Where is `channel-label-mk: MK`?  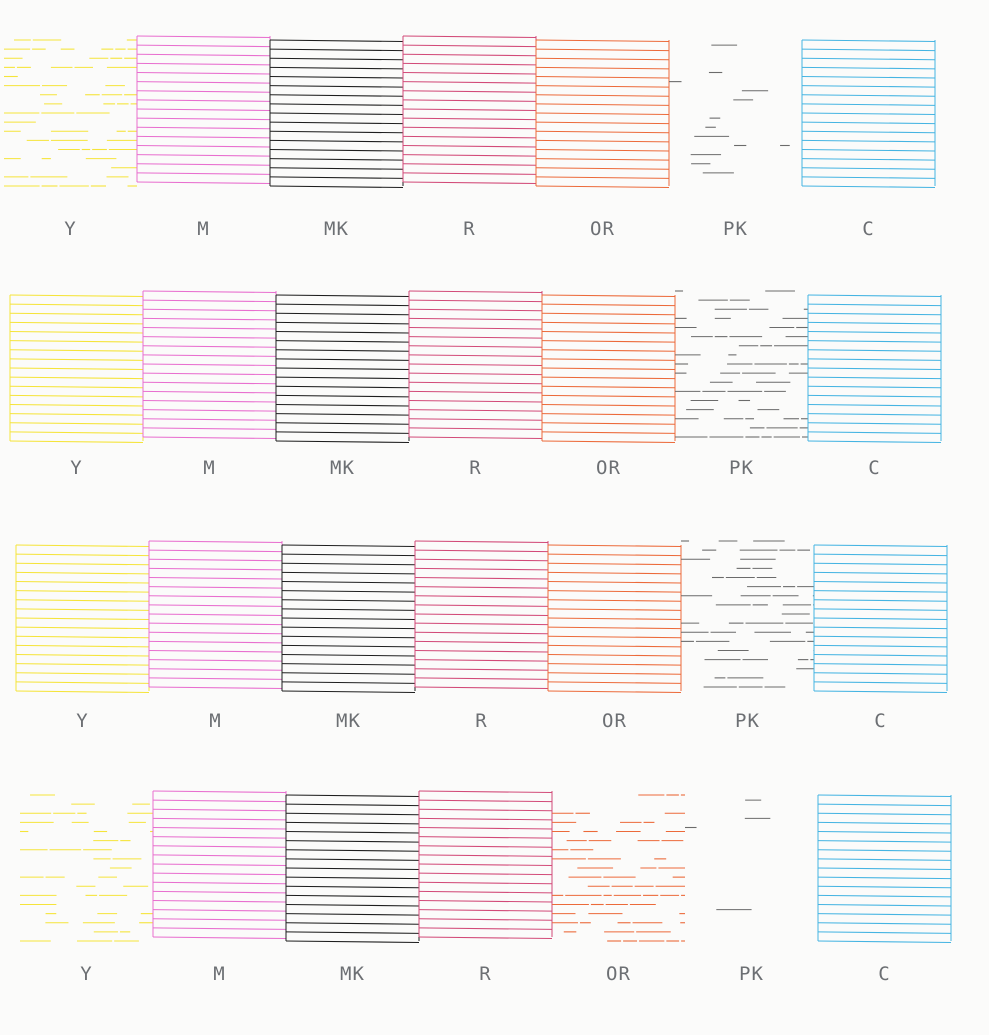
channel-label-mk: MK is located at coordinates (348, 721).